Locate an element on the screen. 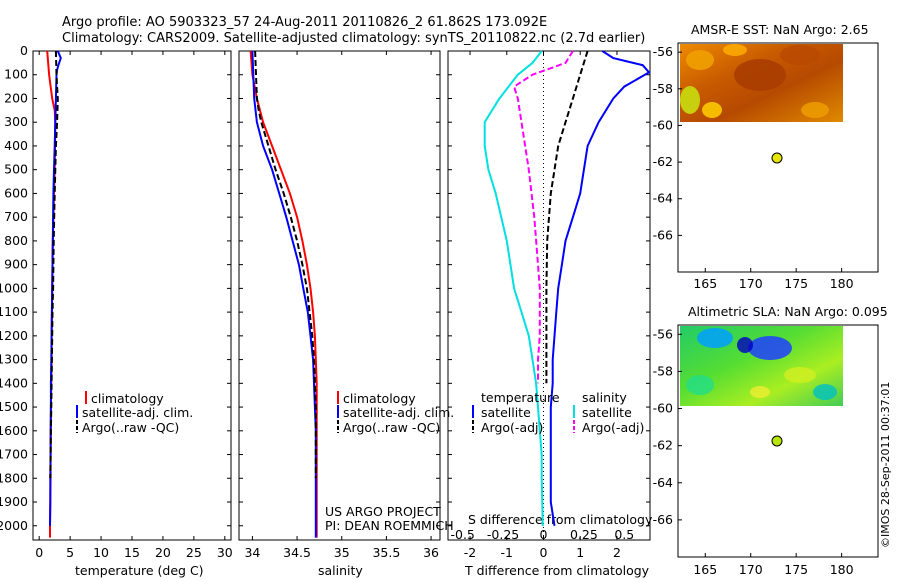  sla-map-title: Altimetric SLA: NaN Argo: 0.095 is located at coordinates (788, 311).